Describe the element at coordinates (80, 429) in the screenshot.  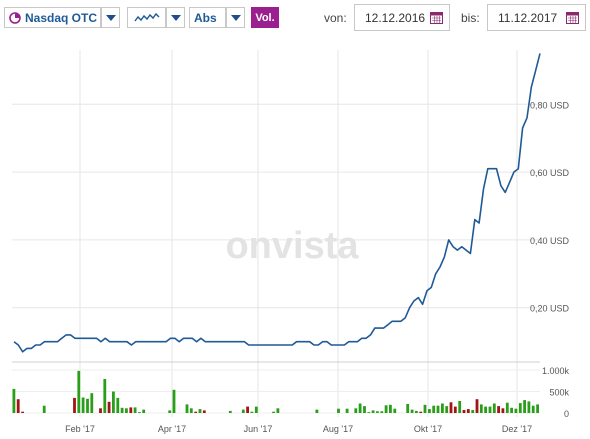
I see `x-tick-label: Feb '17` at that location.